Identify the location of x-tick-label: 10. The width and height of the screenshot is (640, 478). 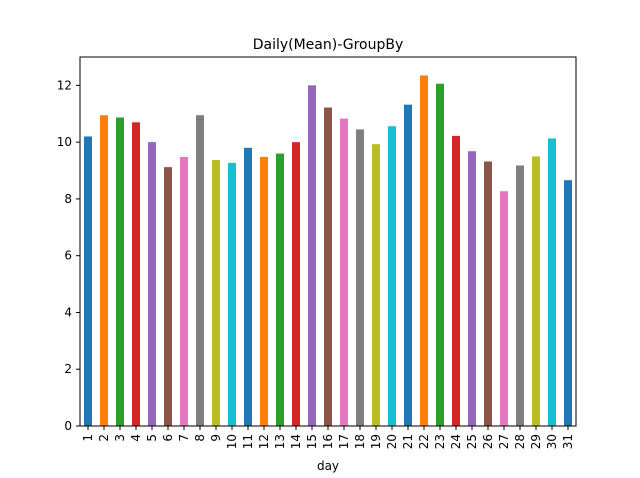
(232, 441).